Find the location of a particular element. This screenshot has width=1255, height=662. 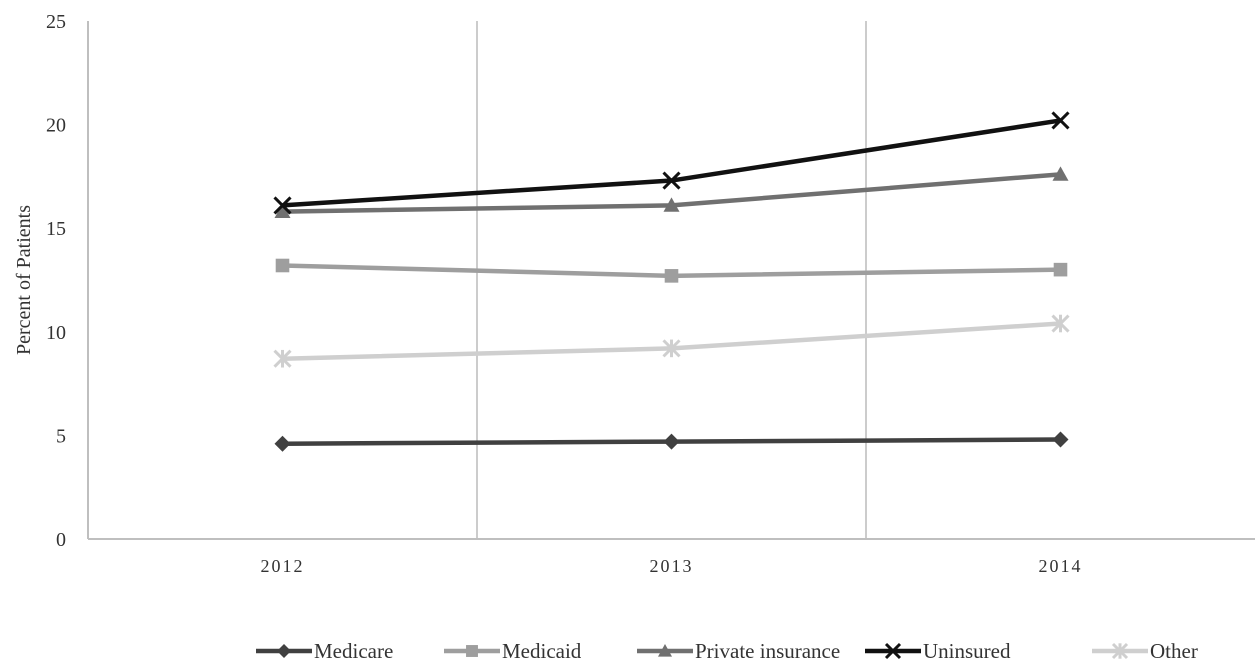

x-tick-label: 2013 is located at coordinates (672, 566).